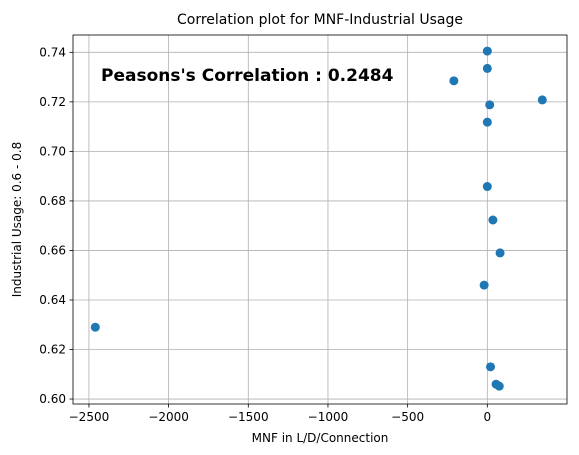 The width and height of the screenshot is (579, 455). Describe the element at coordinates (52, 399) in the screenshot. I see `y-tick-label: 0.60` at that location.